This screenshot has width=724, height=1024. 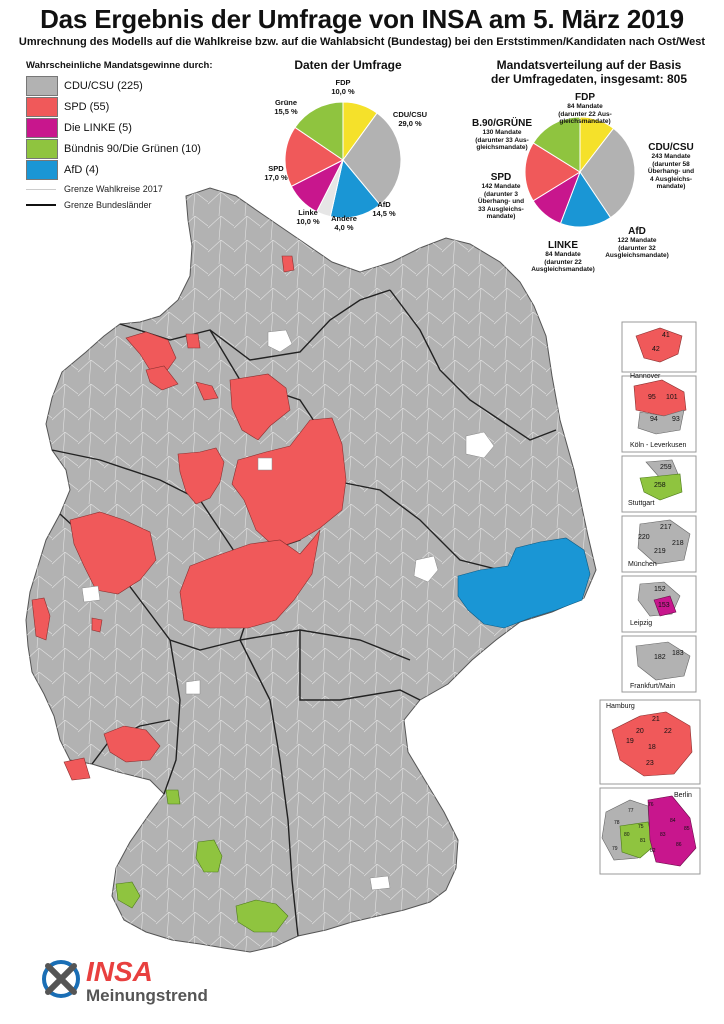 I want to click on inset-num-79: 79, so click(x=615, y=849).